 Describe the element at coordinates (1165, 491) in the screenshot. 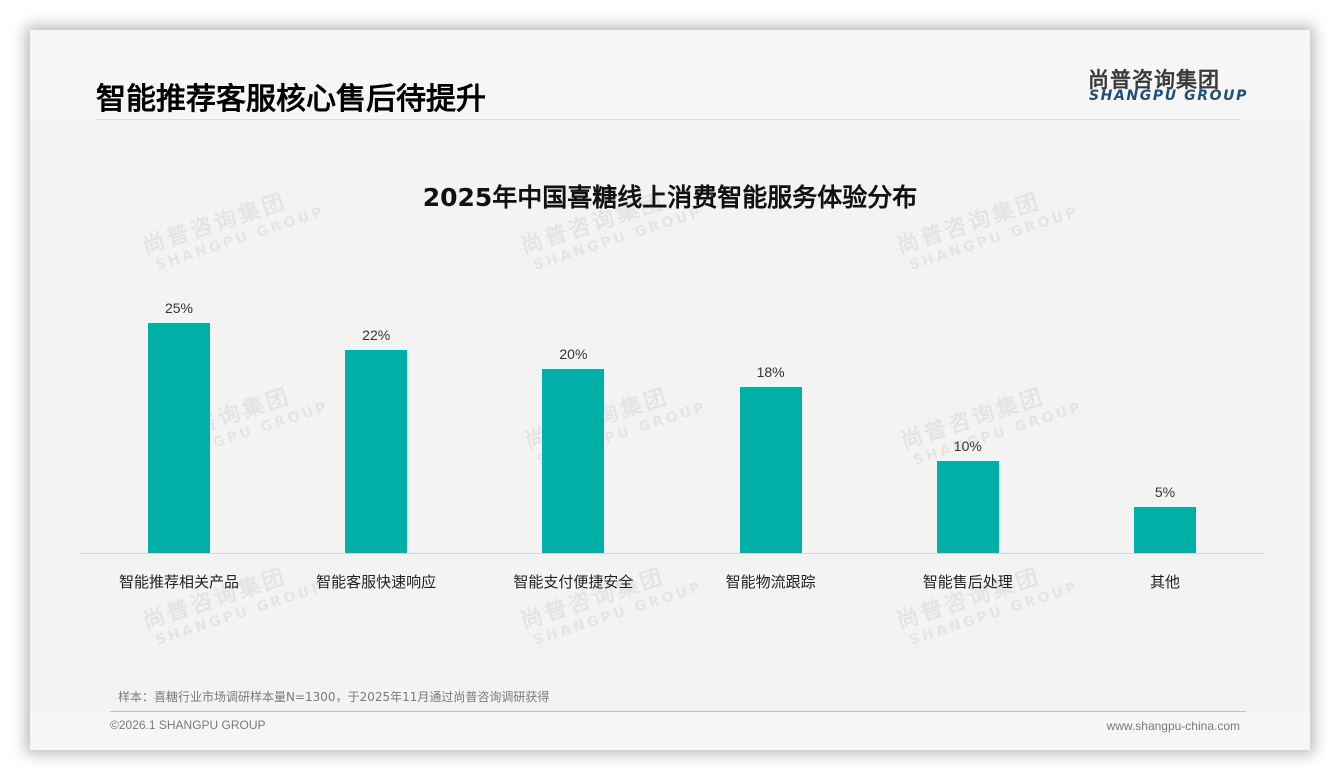

I see `bar-value-label: 5%` at that location.